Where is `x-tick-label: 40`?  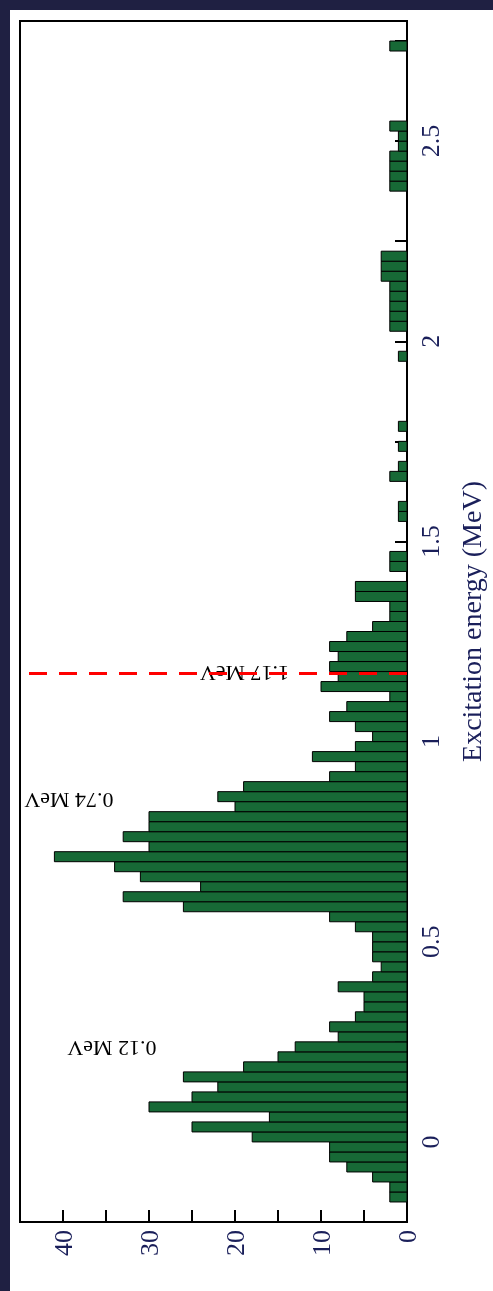 x-tick-label: 40 is located at coordinates (63, 1243).